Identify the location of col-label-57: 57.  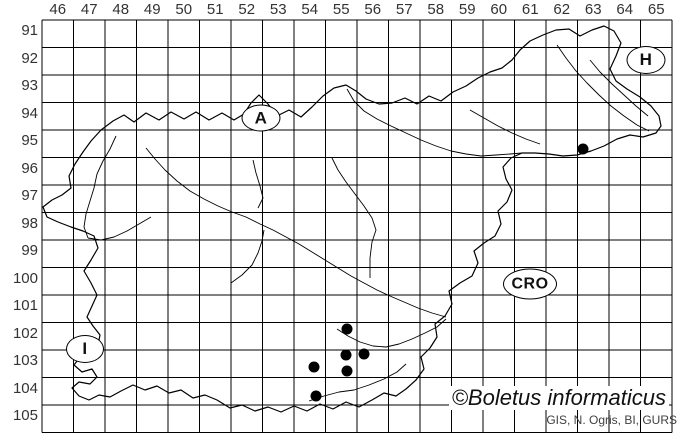
(404, 9).